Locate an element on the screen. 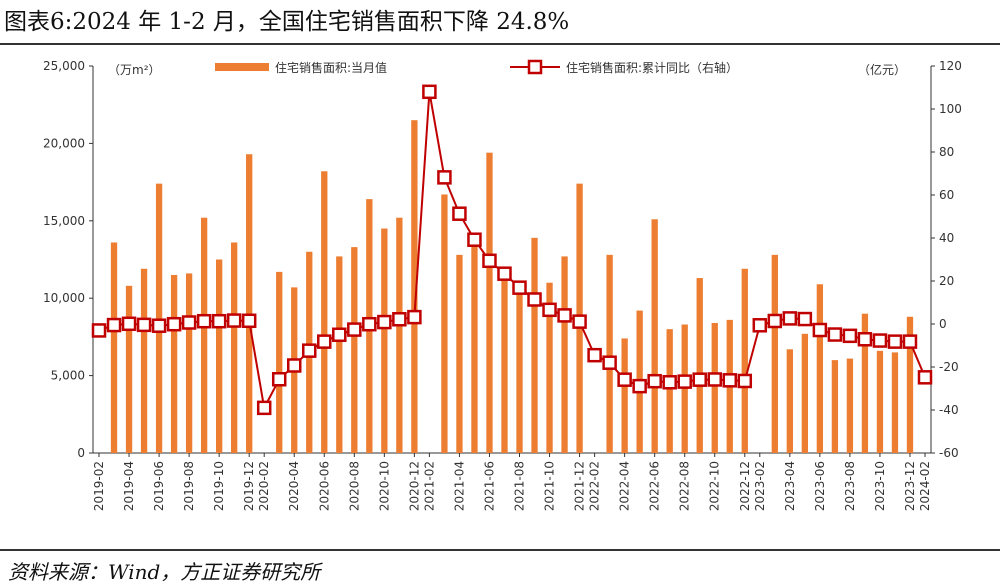  x-axis-tick-label: 2022-08 is located at coordinates (685, 486).